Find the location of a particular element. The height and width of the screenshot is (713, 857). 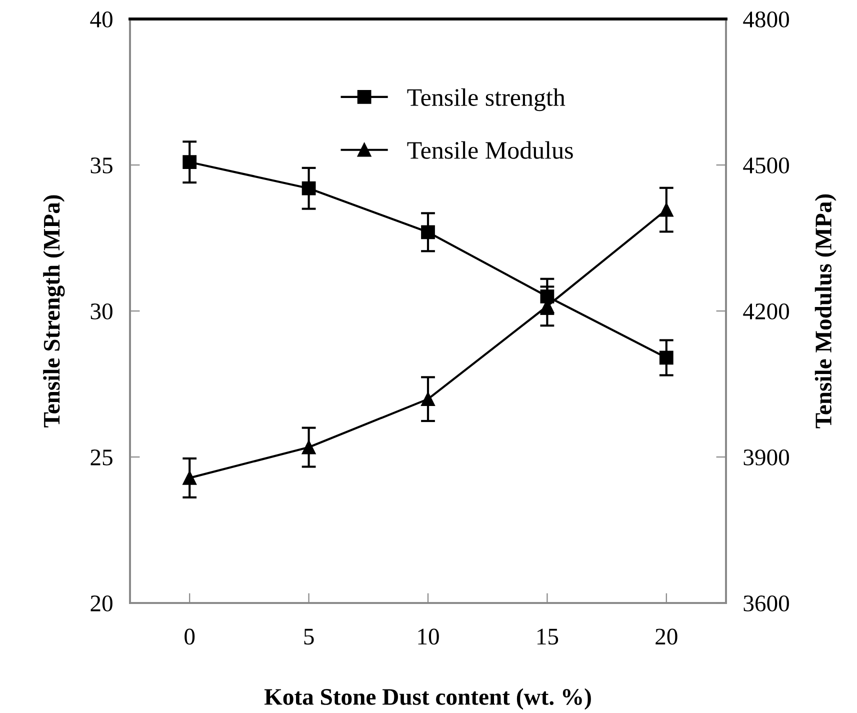

x-tick-label: 5 is located at coordinates (309, 636).